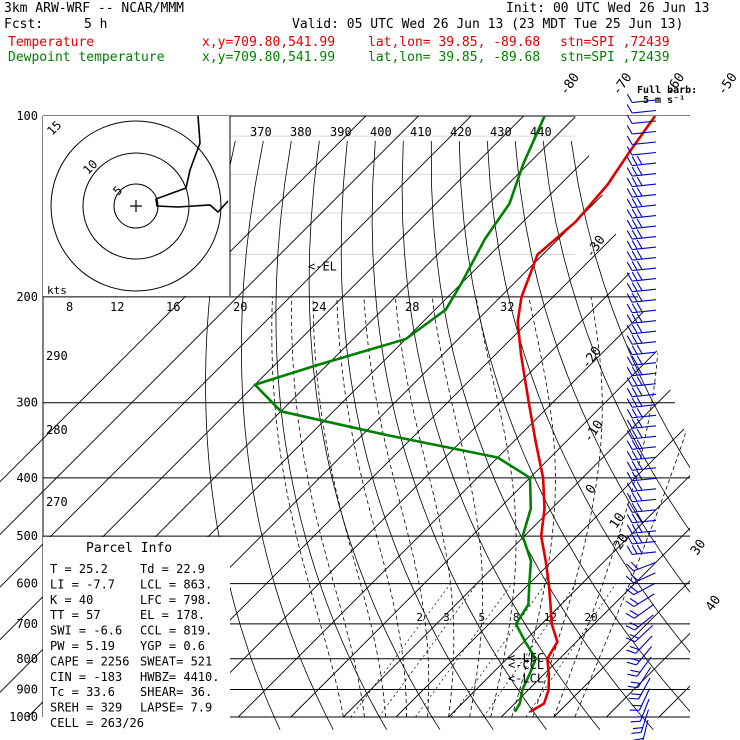 This screenshot has width=740, height=740. Describe the element at coordinates (664, 100) in the screenshot. I see `full-barb-units: 5 m s⁻¹` at that location.